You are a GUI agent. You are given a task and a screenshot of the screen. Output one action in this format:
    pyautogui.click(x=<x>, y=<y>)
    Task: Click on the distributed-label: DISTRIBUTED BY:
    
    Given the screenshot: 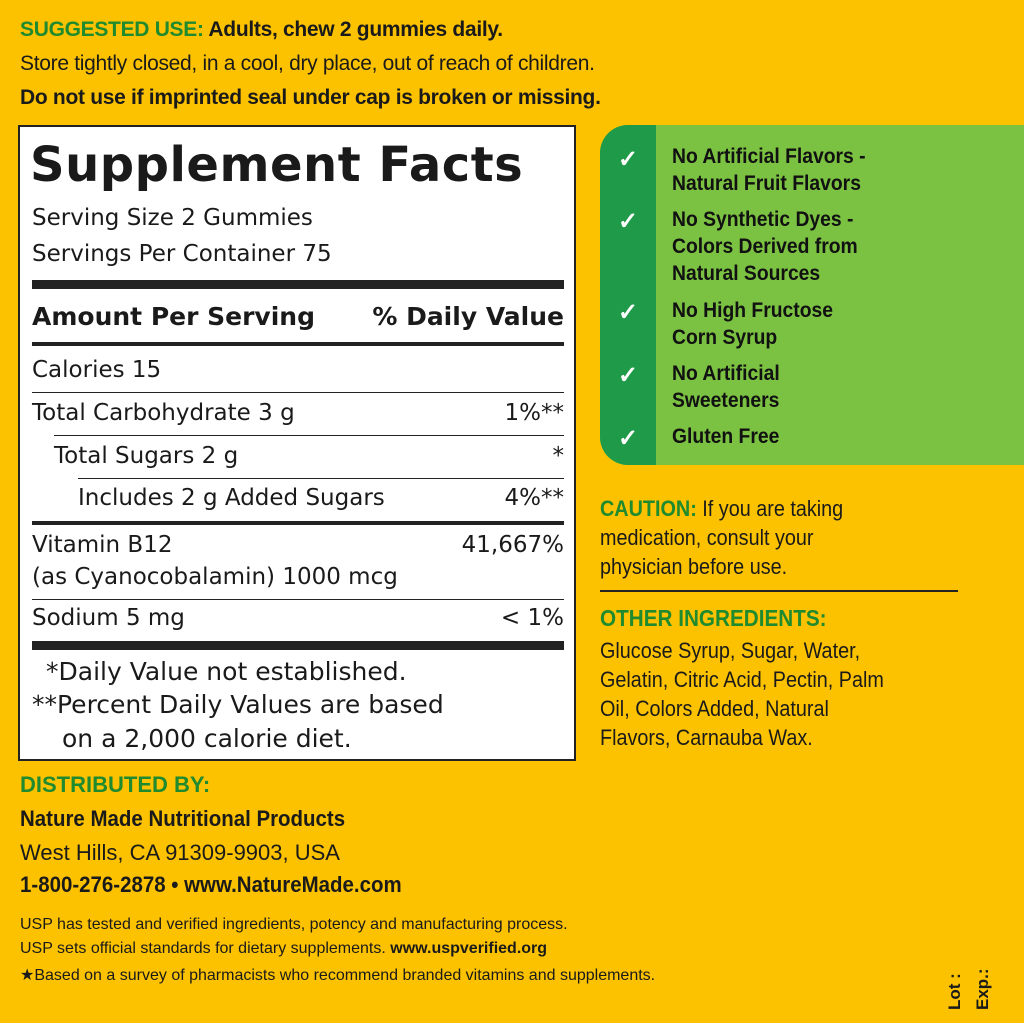 What is the action you would take?
    pyautogui.click(x=115, y=784)
    